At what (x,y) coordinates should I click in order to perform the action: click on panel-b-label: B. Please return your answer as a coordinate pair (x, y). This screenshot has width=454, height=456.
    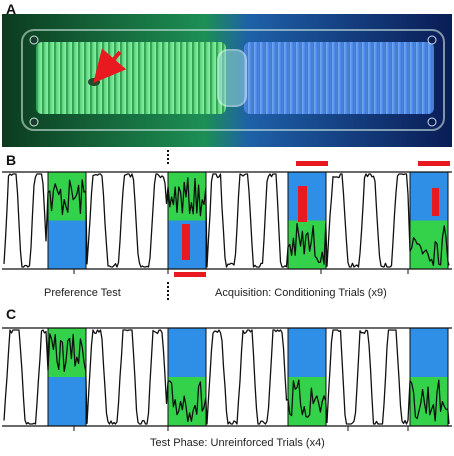
    Looking at the image, I should click on (11, 160).